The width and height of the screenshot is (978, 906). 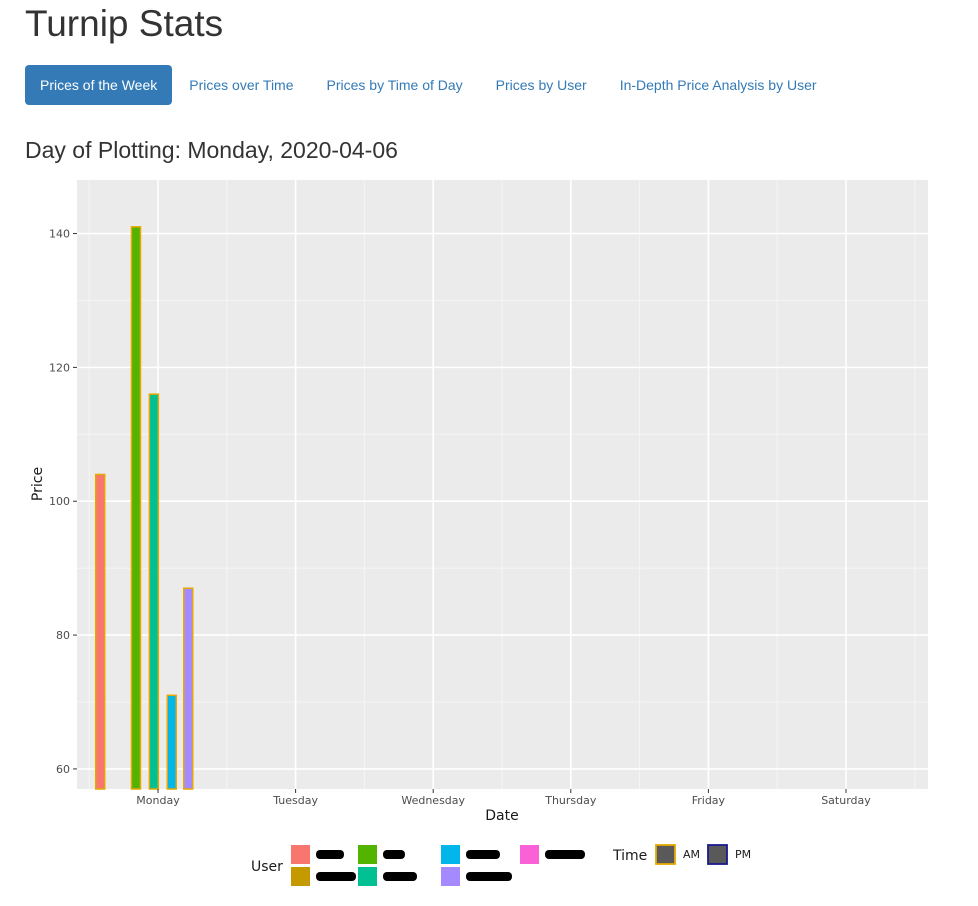 I want to click on legend: User Time AM PM, so click(x=501, y=865).